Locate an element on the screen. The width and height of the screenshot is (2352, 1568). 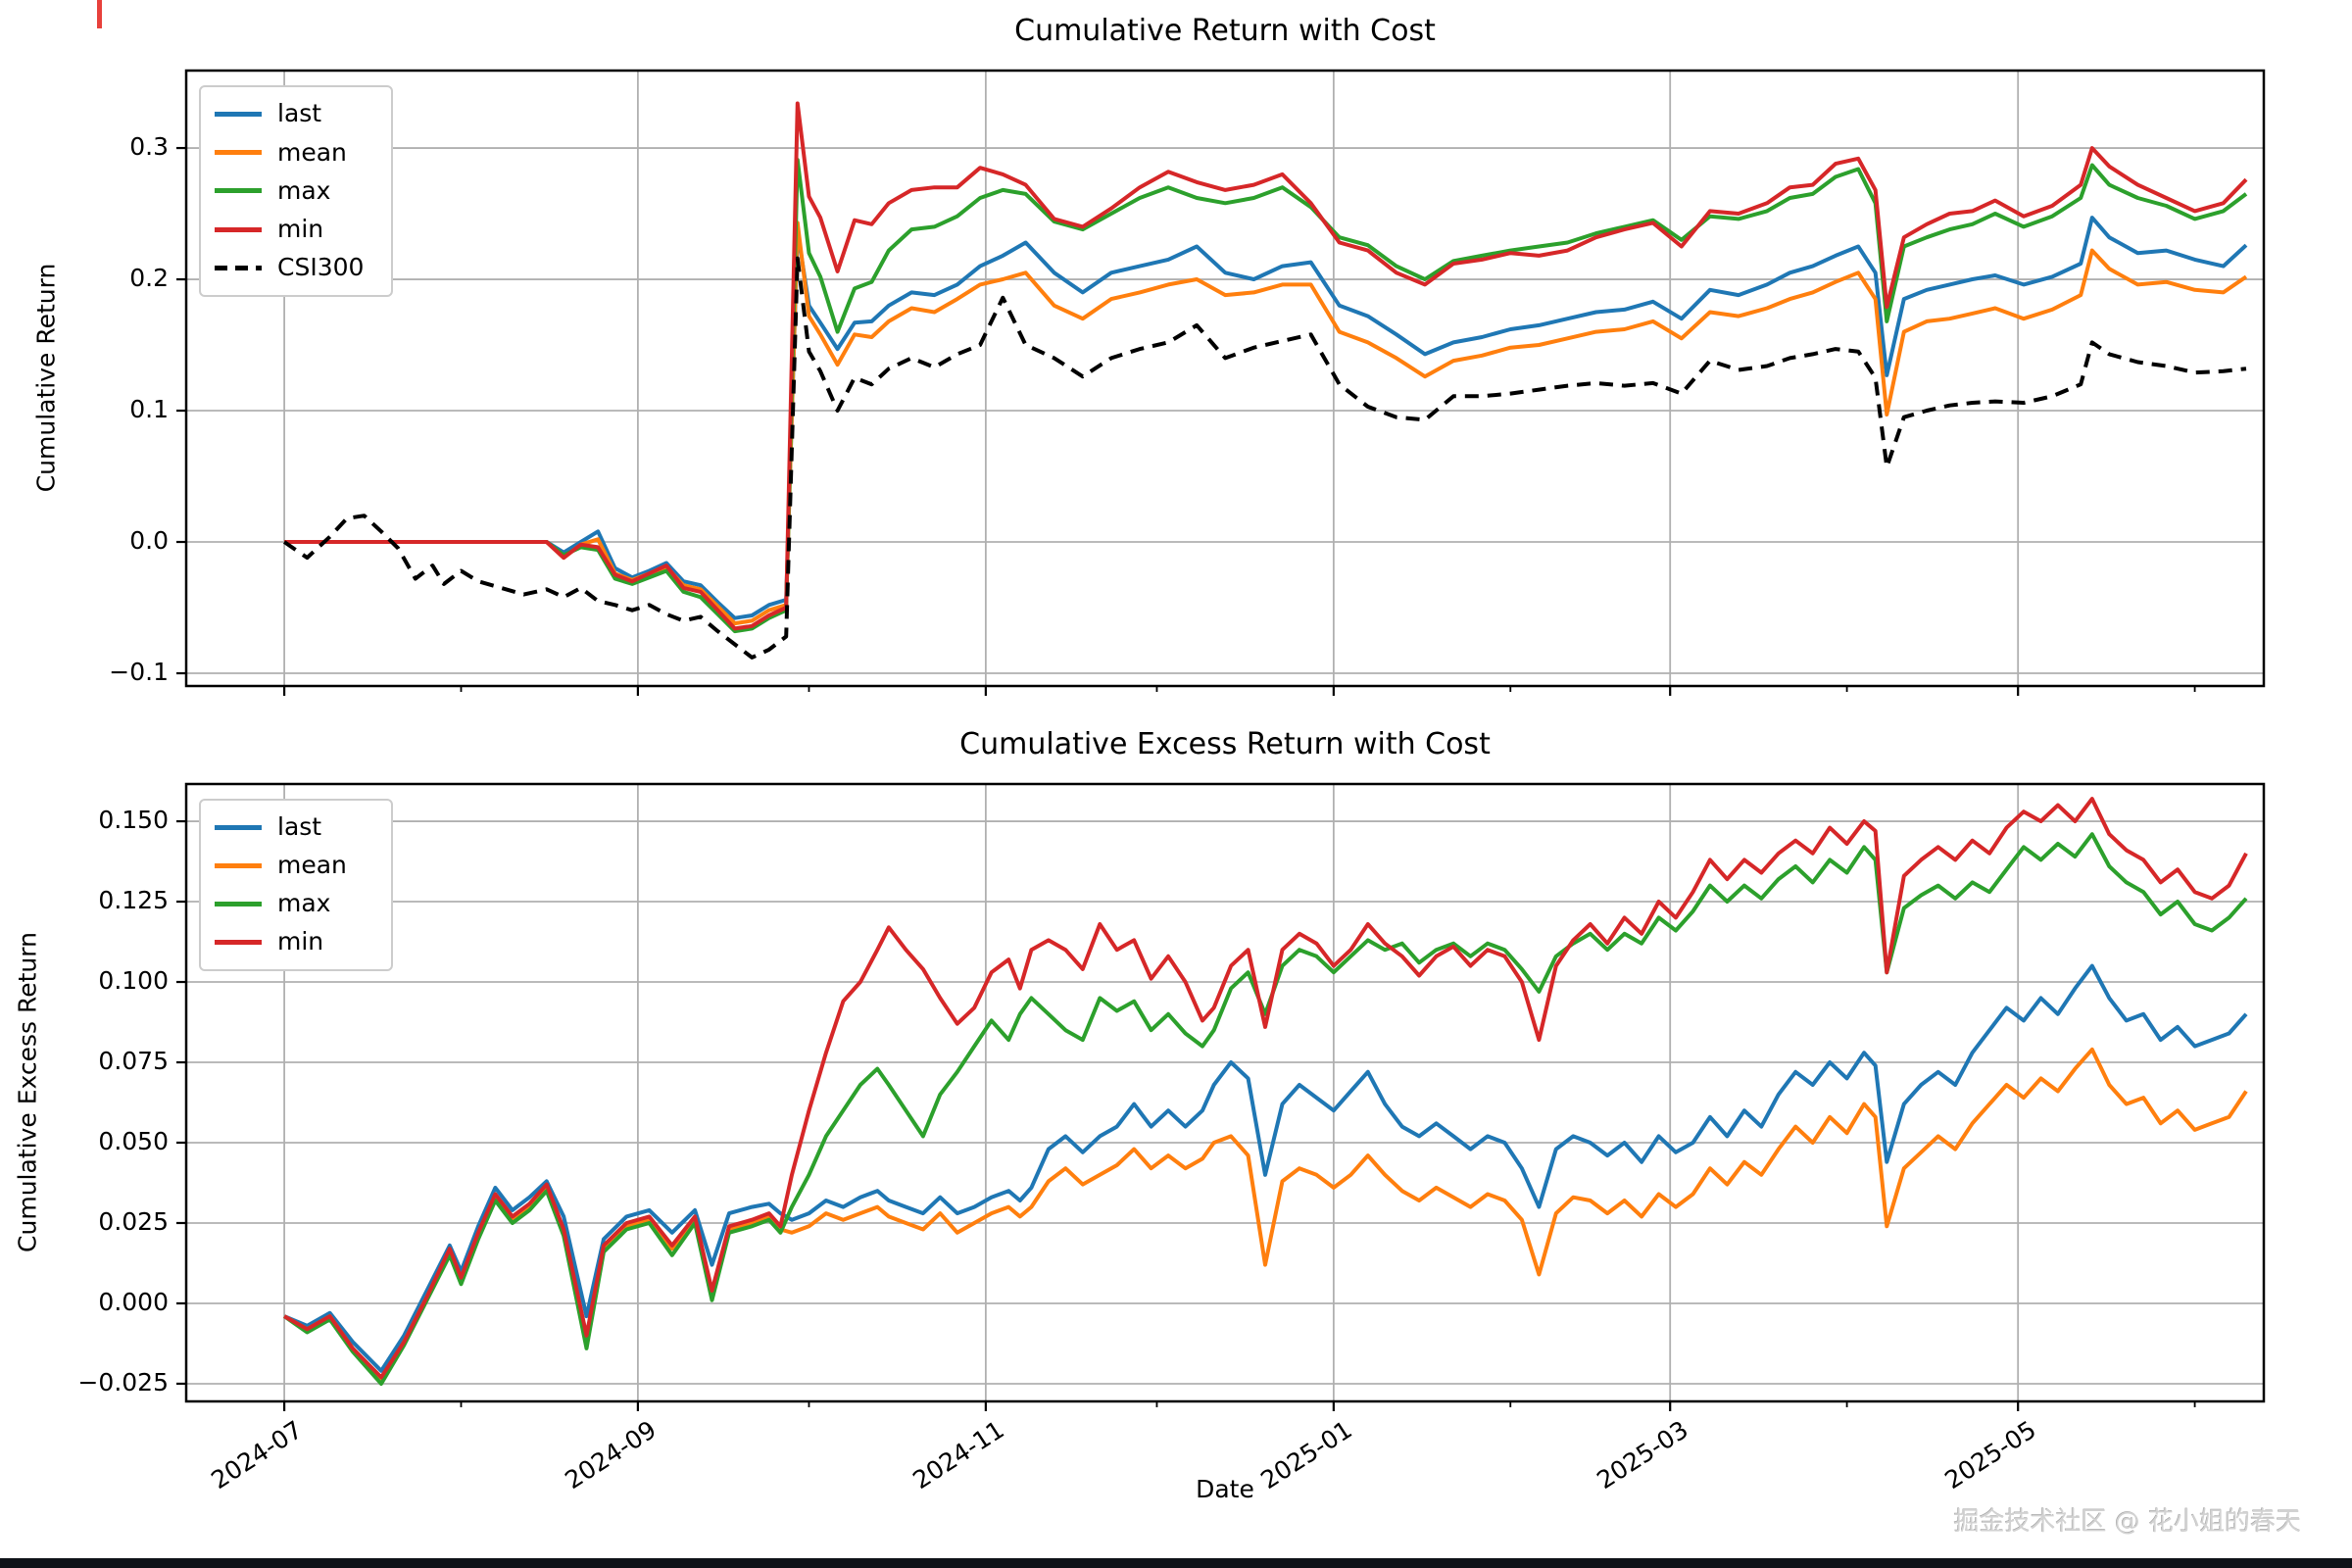
y-tick-label: 0.2 is located at coordinates (149, 278).